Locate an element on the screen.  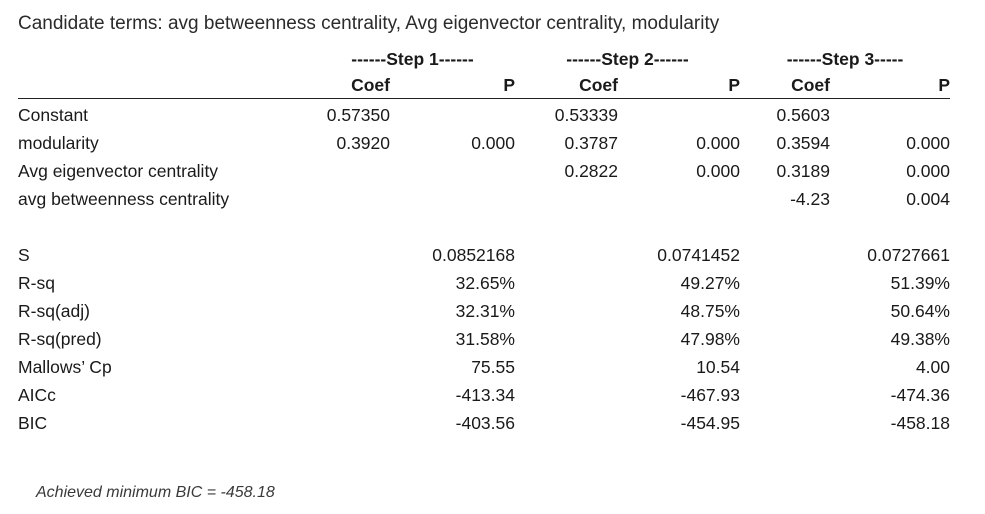
step-3-coef-cell: 0.5603 is located at coordinates (803, 114).